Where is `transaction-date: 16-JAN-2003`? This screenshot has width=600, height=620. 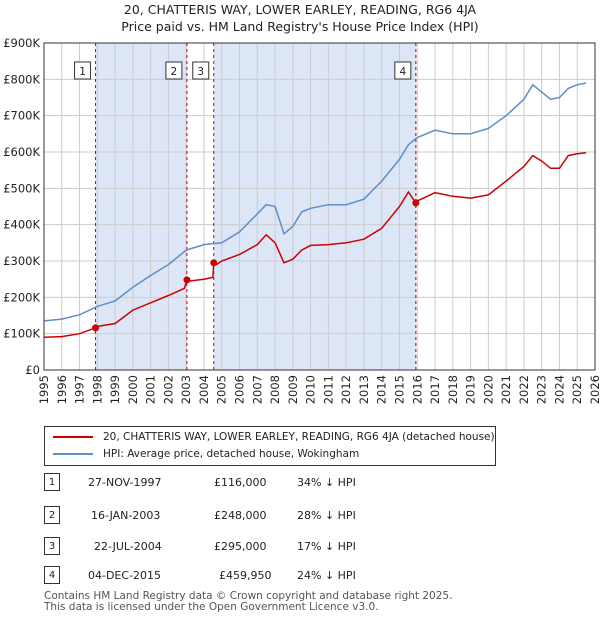
transaction-date: 16-JAN-2003 is located at coordinates (126, 515).